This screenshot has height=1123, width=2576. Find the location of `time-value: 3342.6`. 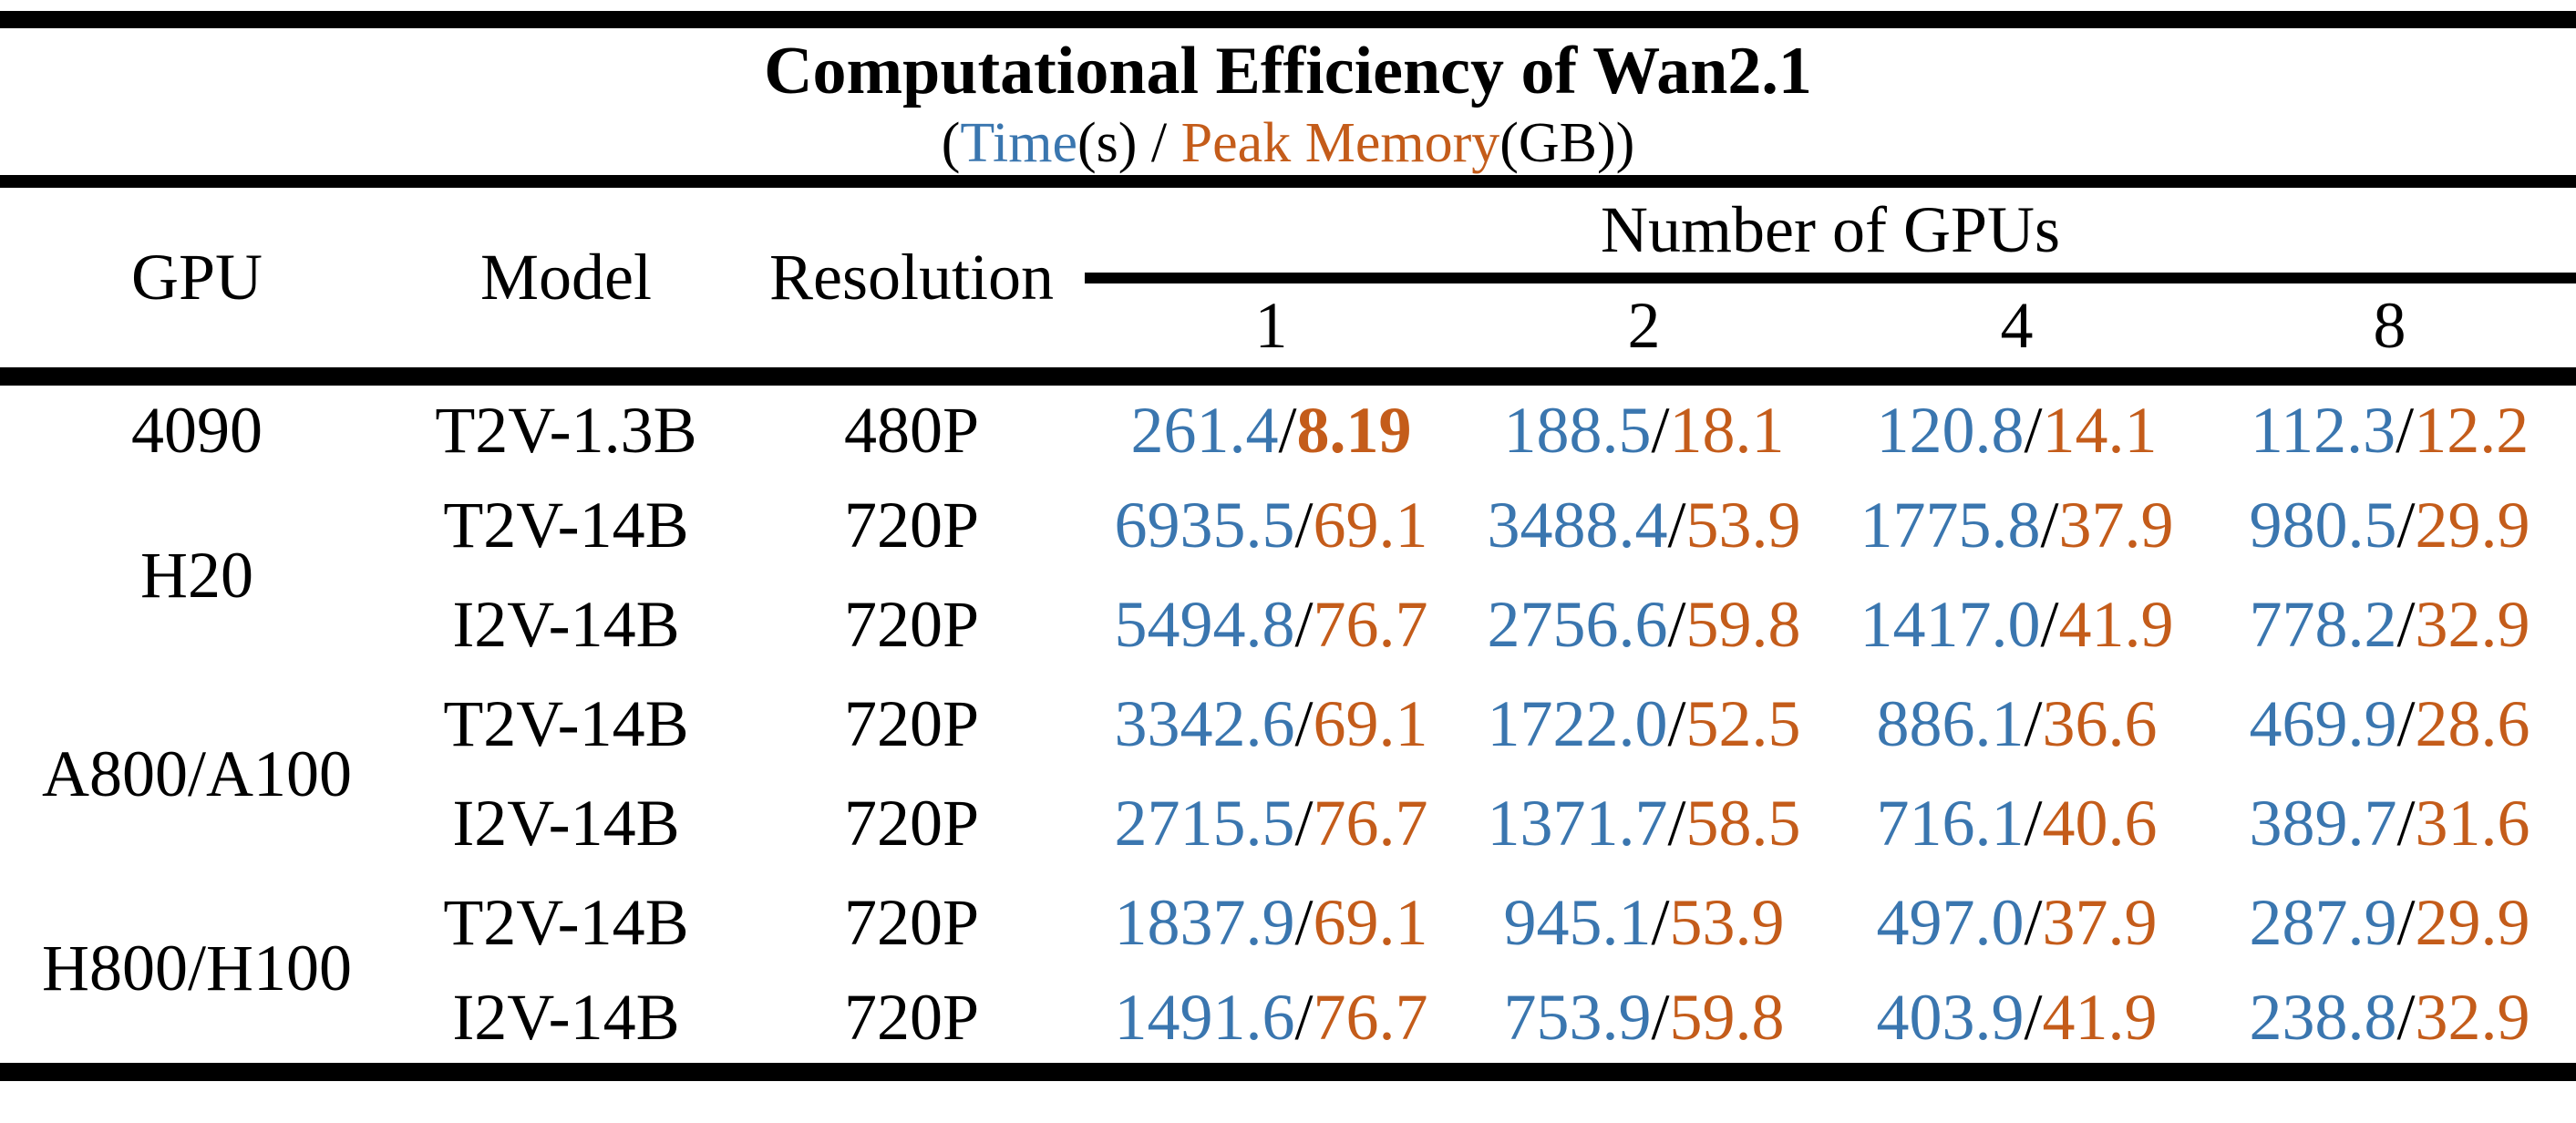

time-value: 3342.6 is located at coordinates (1204, 723).